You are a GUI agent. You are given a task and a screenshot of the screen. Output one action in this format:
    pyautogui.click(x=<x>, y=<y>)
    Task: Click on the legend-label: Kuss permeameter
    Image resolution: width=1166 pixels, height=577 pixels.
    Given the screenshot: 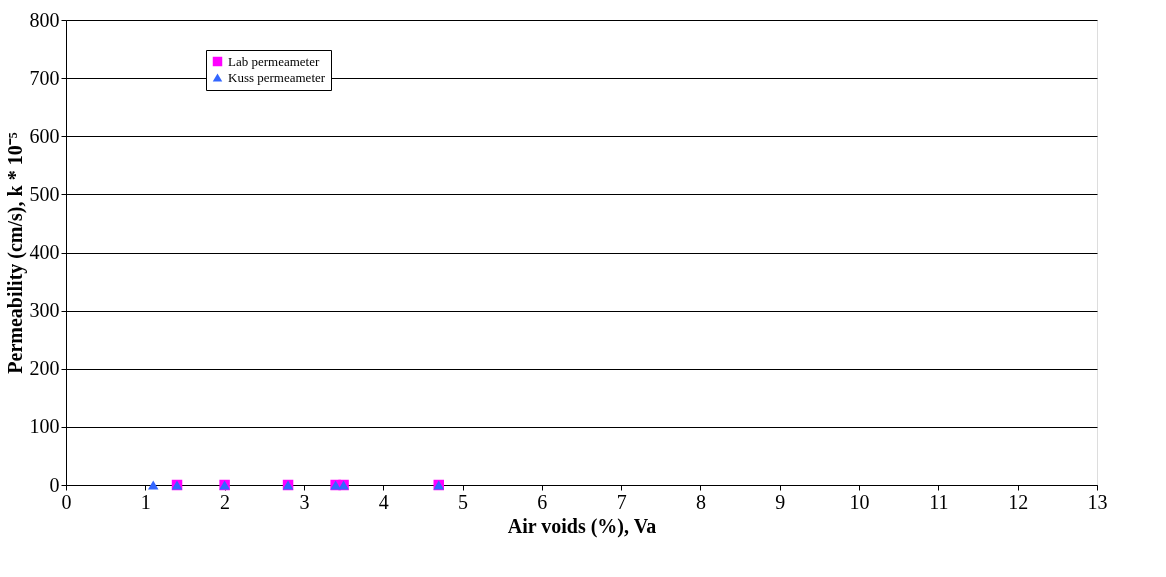 What is the action you would take?
    pyautogui.click(x=277, y=77)
    